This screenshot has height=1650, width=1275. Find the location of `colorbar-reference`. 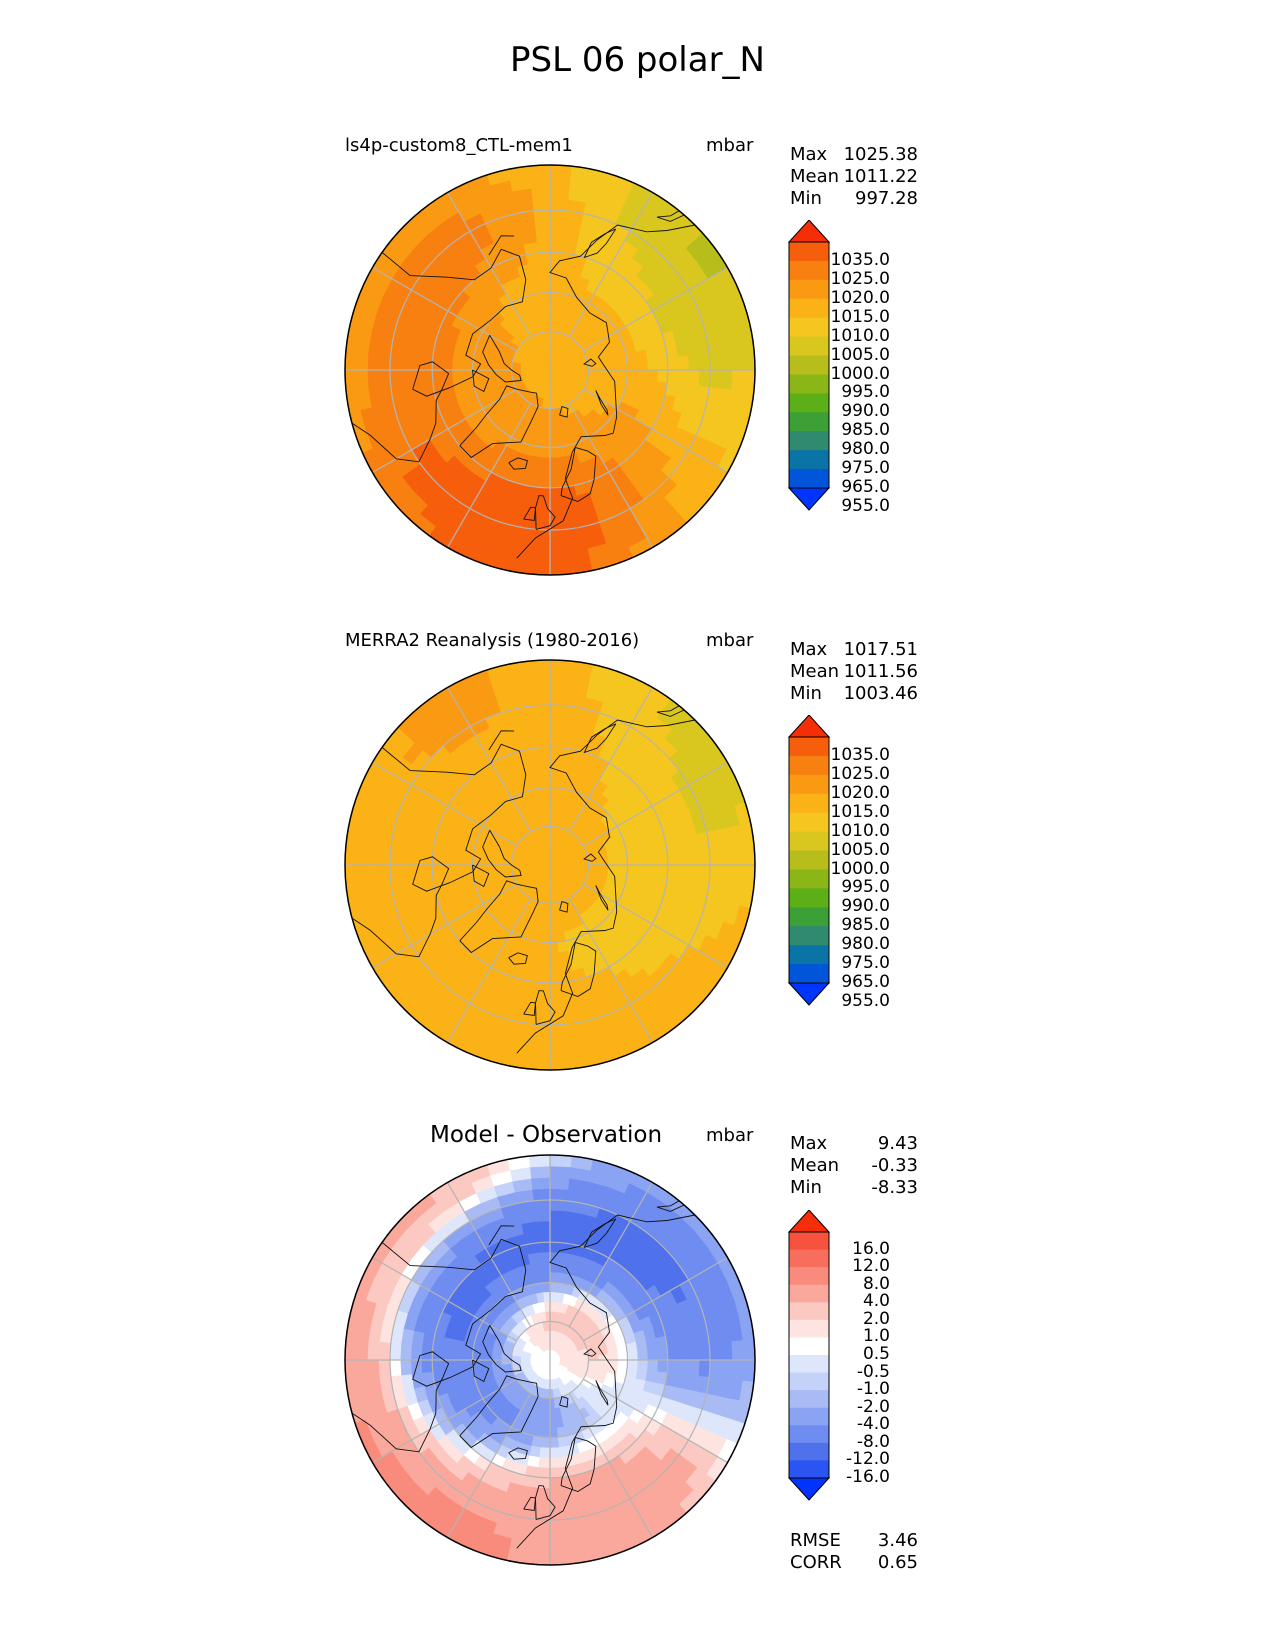

colorbar-reference is located at coordinates (809, 860).